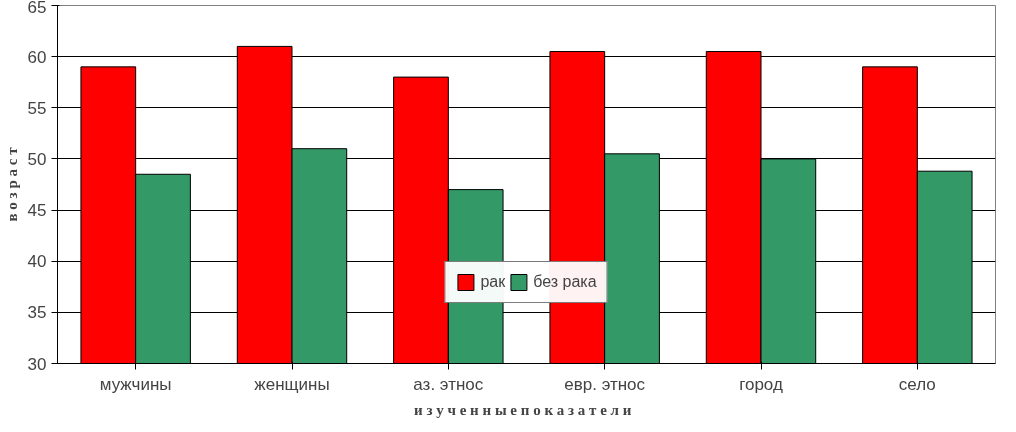 The image size is (1016, 432). What do you see at coordinates (37, 313) in the screenshot?
I see `y-tick-label: 35` at bounding box center [37, 313].